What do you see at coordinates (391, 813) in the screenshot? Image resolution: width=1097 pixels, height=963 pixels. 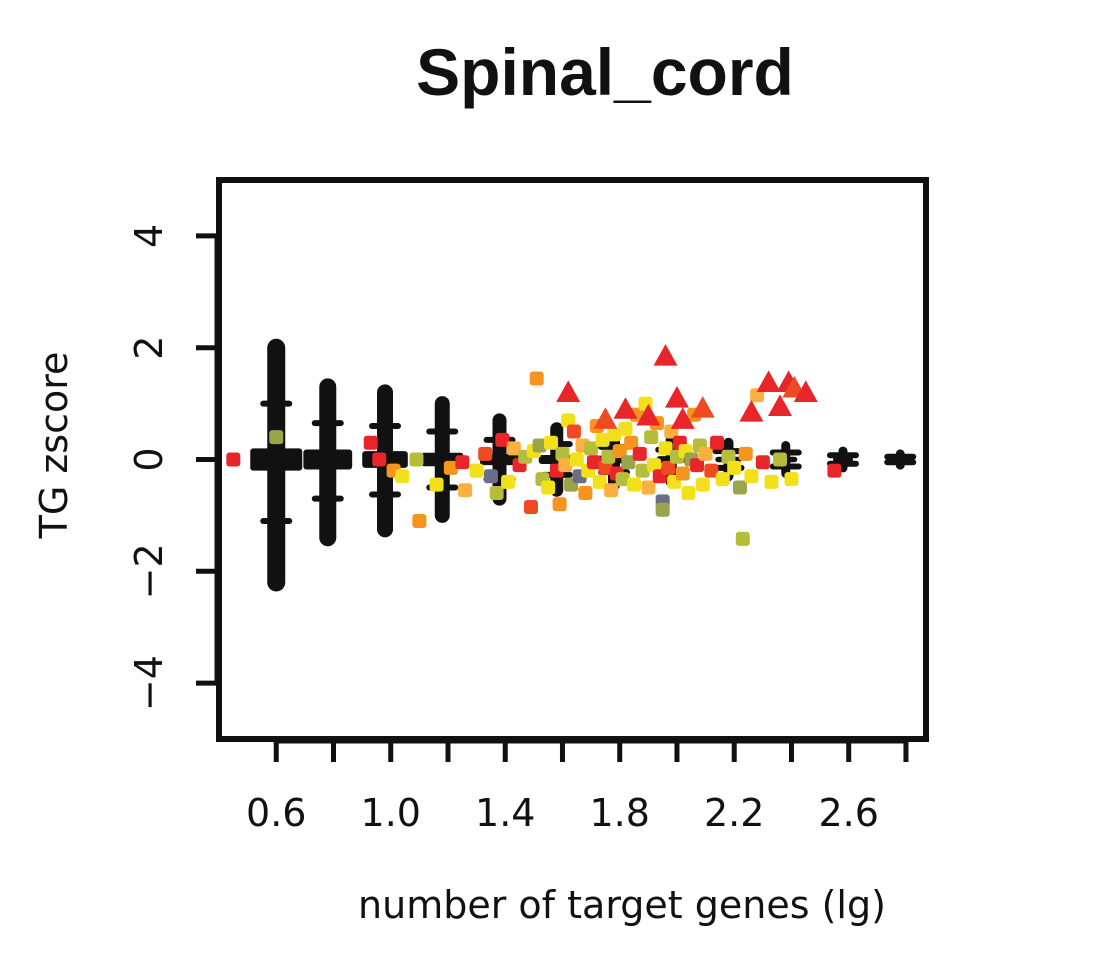 I see `x-tick-label: 1.0` at bounding box center [391, 813].